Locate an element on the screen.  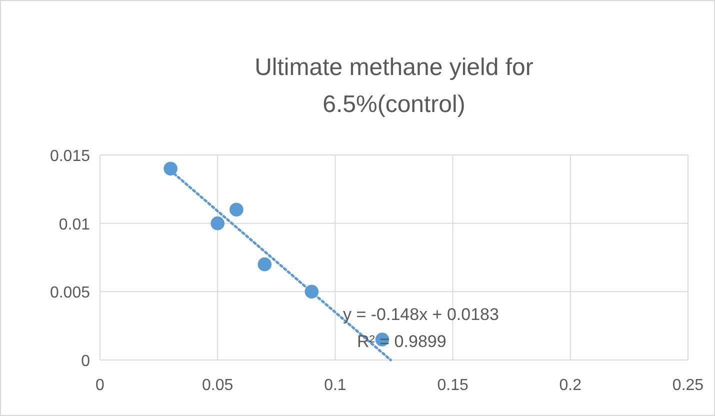
x-tick-label: 0.15 is located at coordinates (452, 385).